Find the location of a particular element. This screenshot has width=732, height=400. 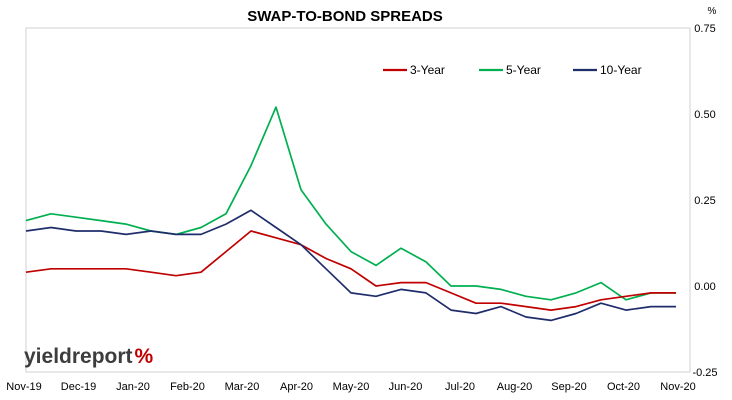

legend-label: 3-Year is located at coordinates (427, 70).